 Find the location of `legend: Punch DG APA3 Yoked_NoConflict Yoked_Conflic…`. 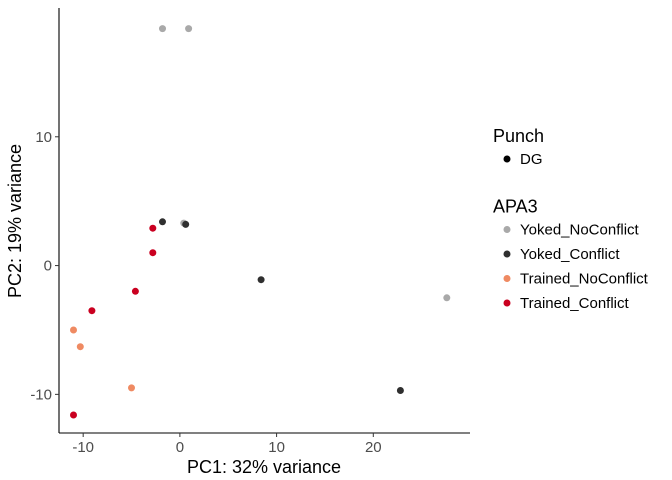

legend: Punch DG APA3 Yoked_NoConflict Yoked_Conflic… is located at coordinates (571, 219).